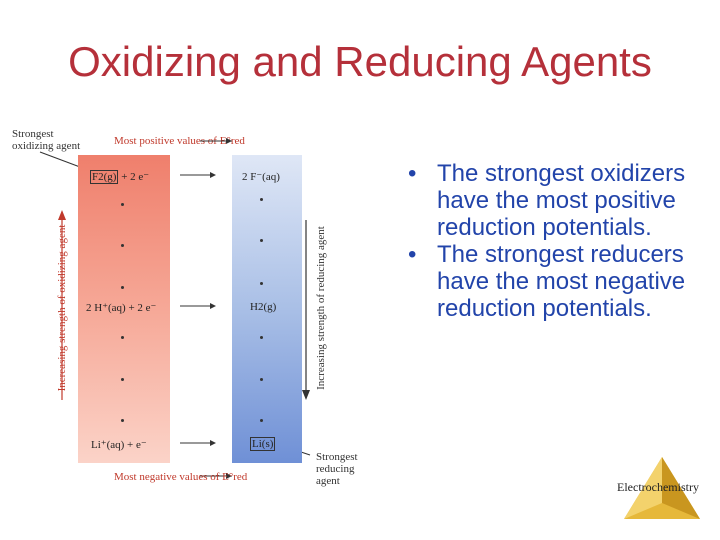  I want to click on f2-species: F2(g), so click(104, 177).